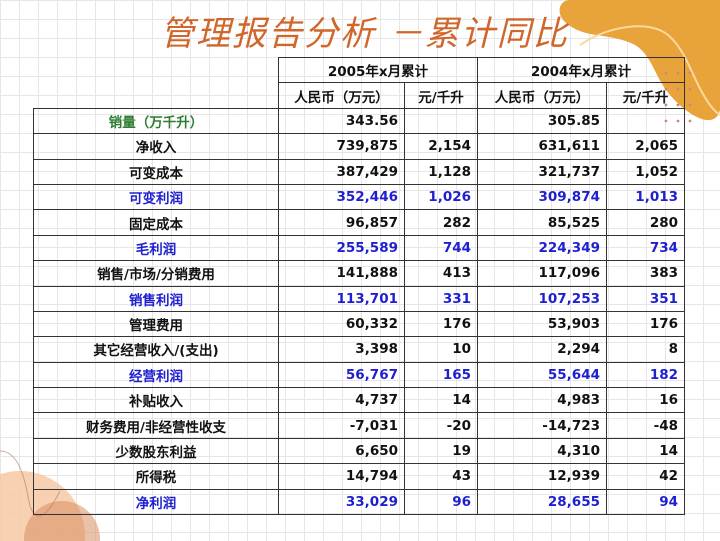 The height and width of the screenshot is (541, 720). I want to click on table-row: 财务费用/非经营性收支 -7,031 -20 -14,723 -48, so click(359, 425).